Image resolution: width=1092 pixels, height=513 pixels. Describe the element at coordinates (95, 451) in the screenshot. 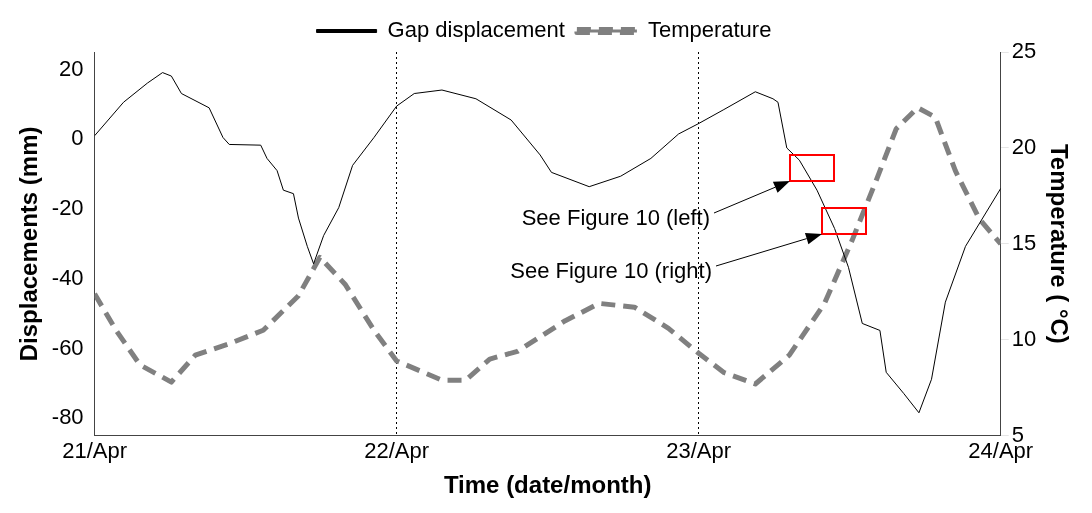

I see `x-tick-label: 21/Apr` at that location.